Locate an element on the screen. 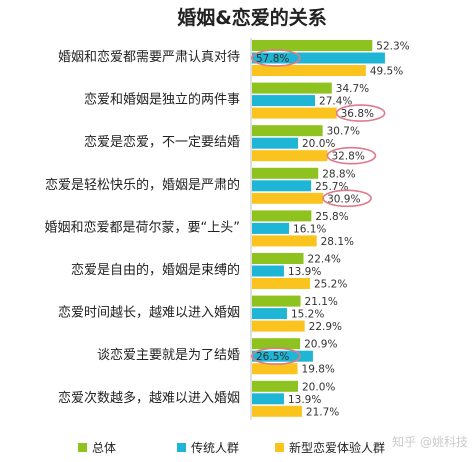 The image size is (474, 462). category-label: 谈恋爱主要就是为了结婚 is located at coordinates (168, 355).